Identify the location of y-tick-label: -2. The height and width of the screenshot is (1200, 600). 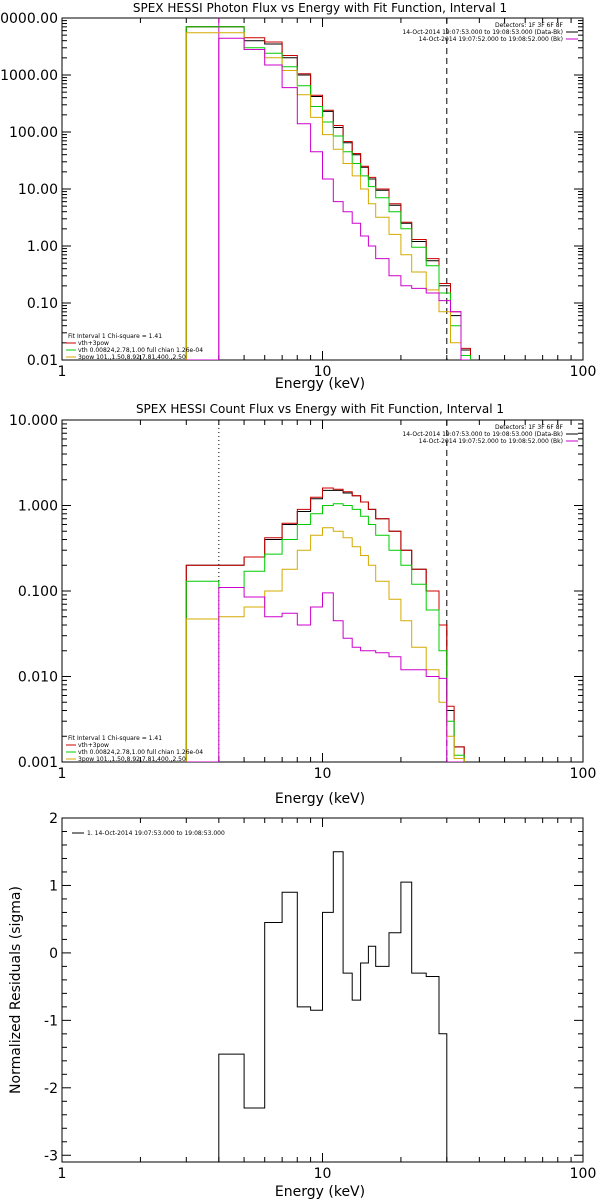
(51, 1089).